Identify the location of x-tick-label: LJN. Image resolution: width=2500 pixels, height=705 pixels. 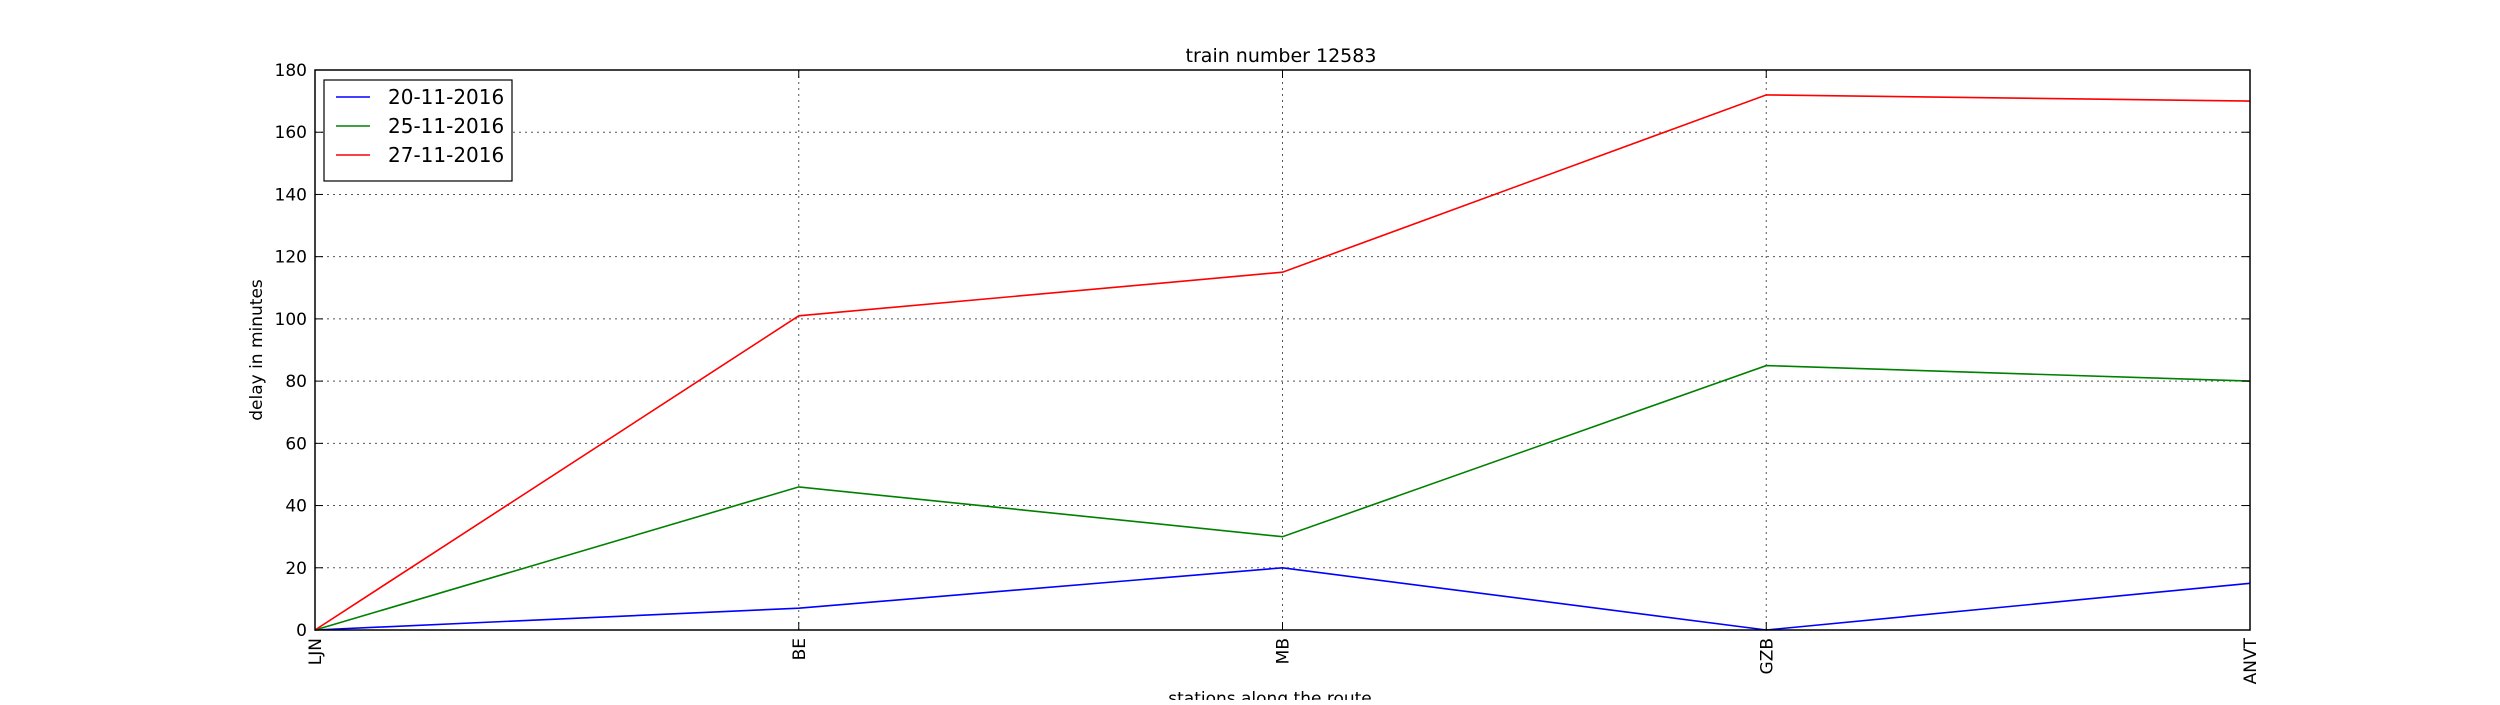
(316, 651).